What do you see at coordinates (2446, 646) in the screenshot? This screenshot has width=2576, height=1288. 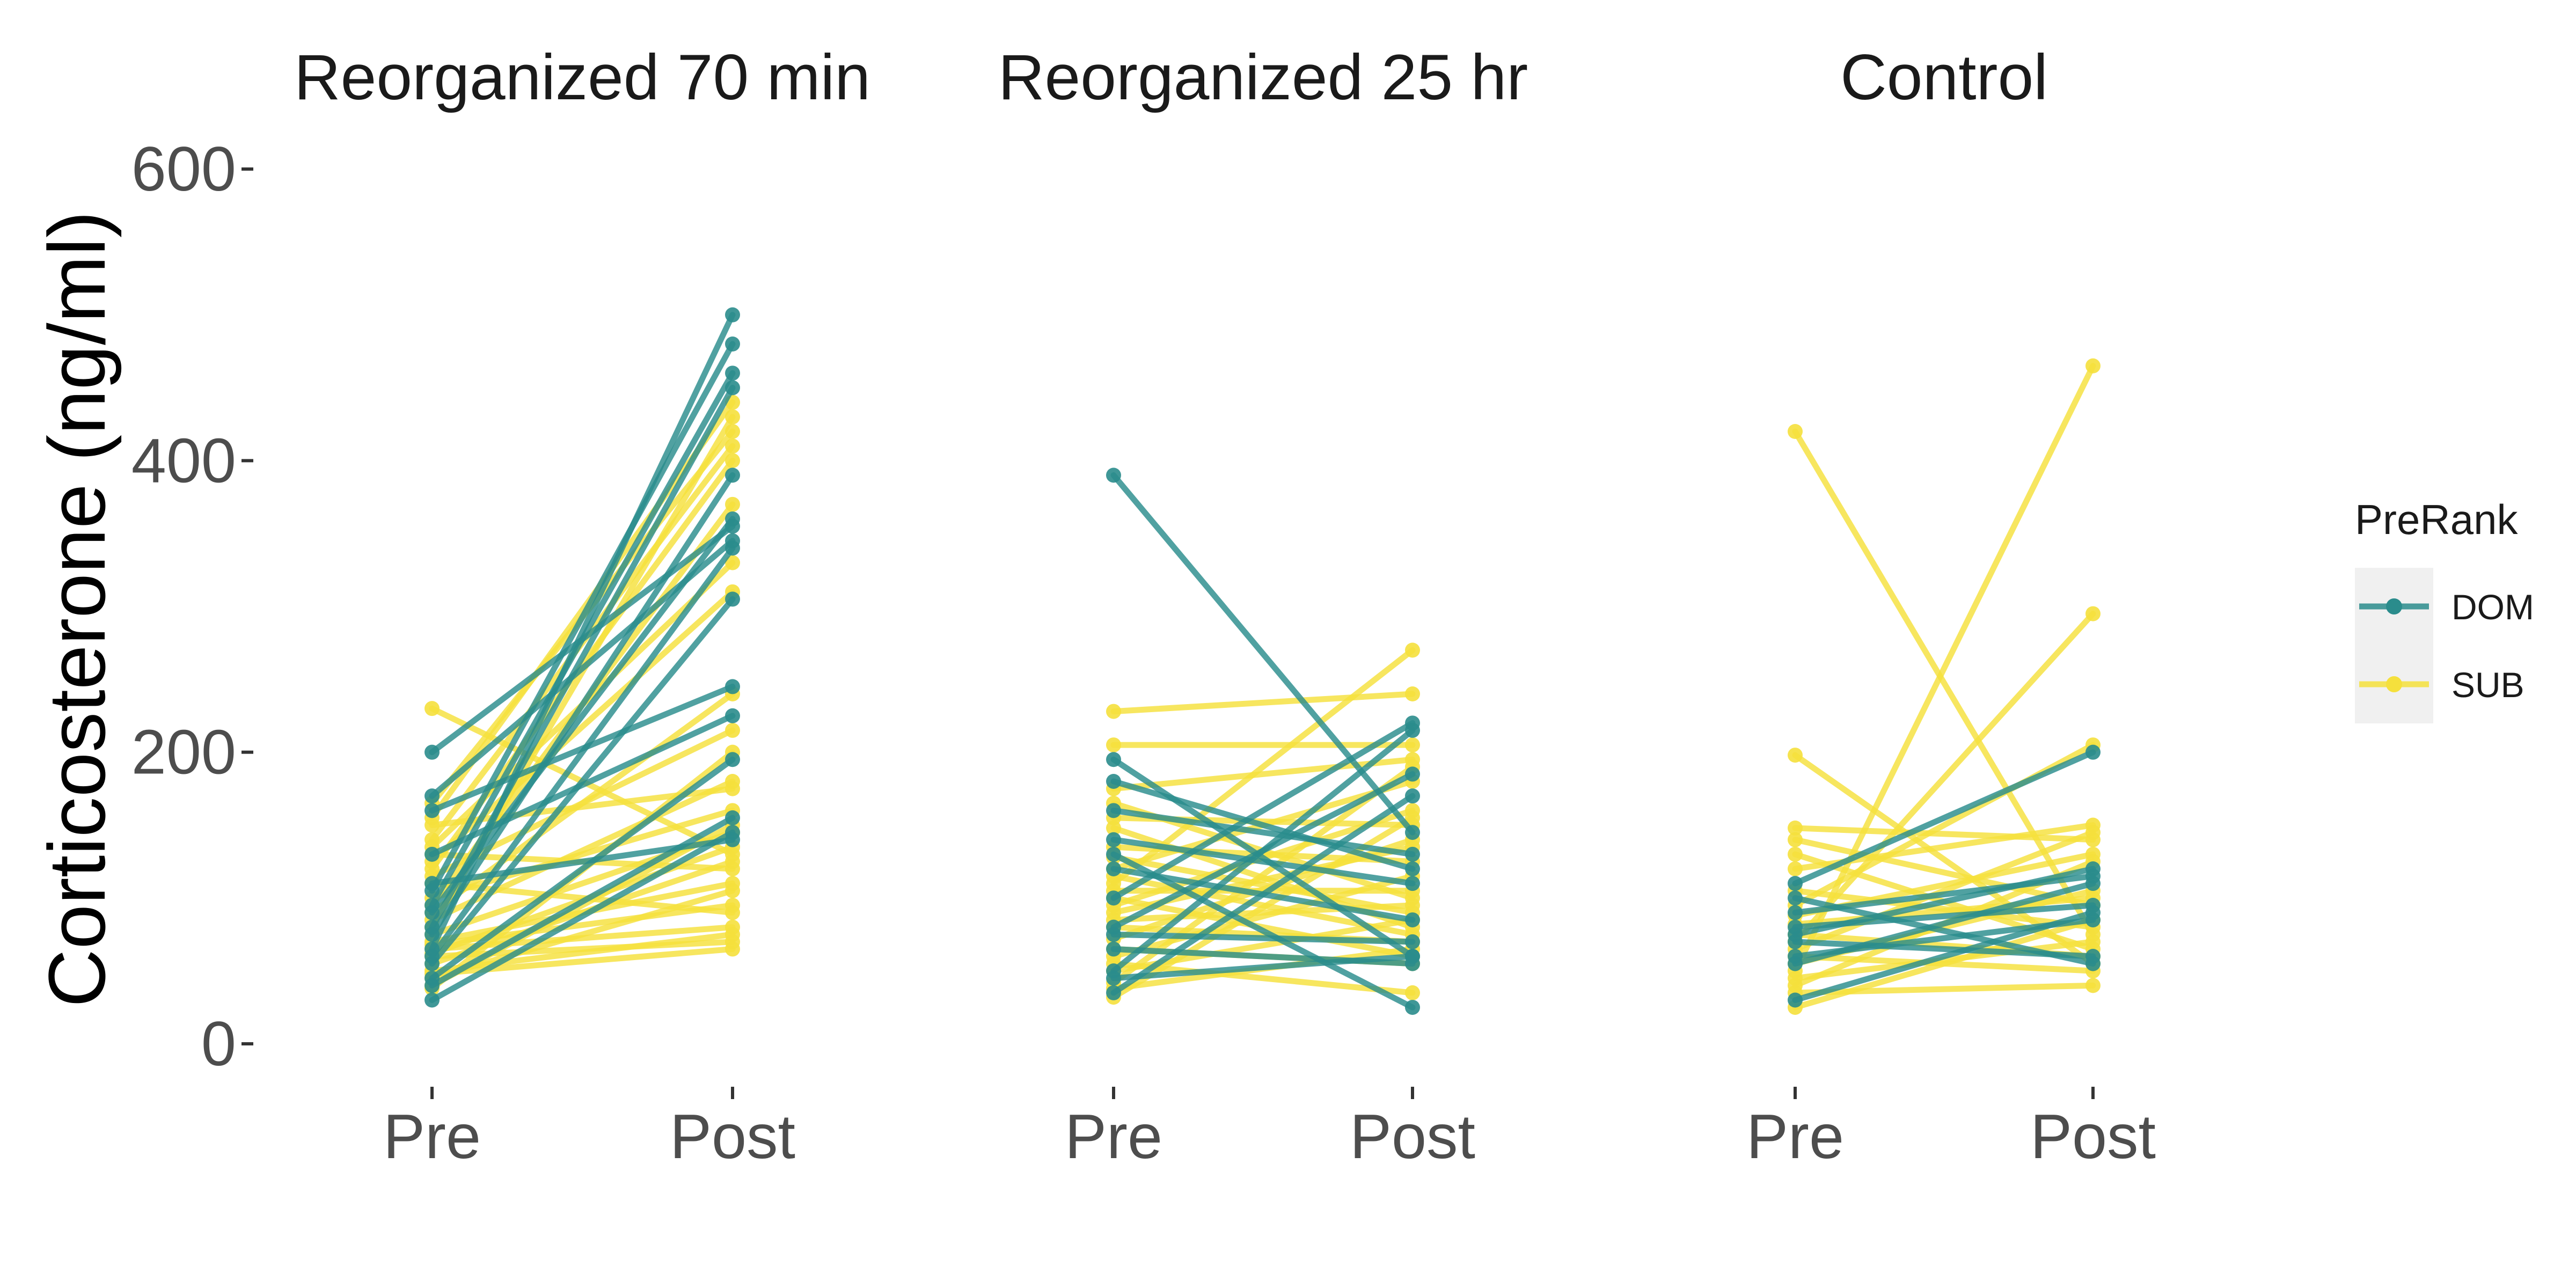 I see `legend-items: DOM SUB` at bounding box center [2446, 646].